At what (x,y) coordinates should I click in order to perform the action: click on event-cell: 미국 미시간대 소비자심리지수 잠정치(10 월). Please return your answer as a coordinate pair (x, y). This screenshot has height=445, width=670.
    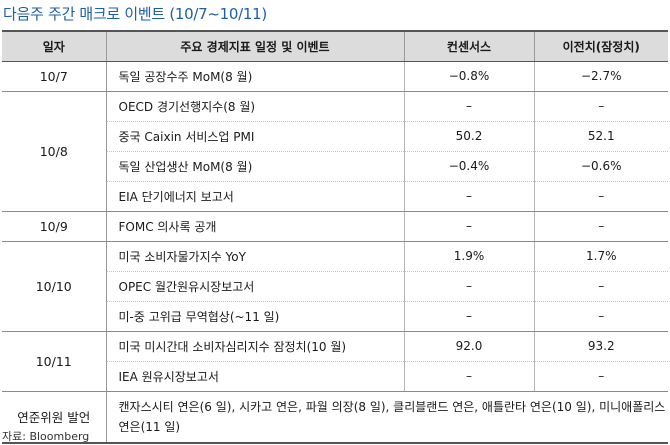
    Looking at the image, I should click on (255, 346).